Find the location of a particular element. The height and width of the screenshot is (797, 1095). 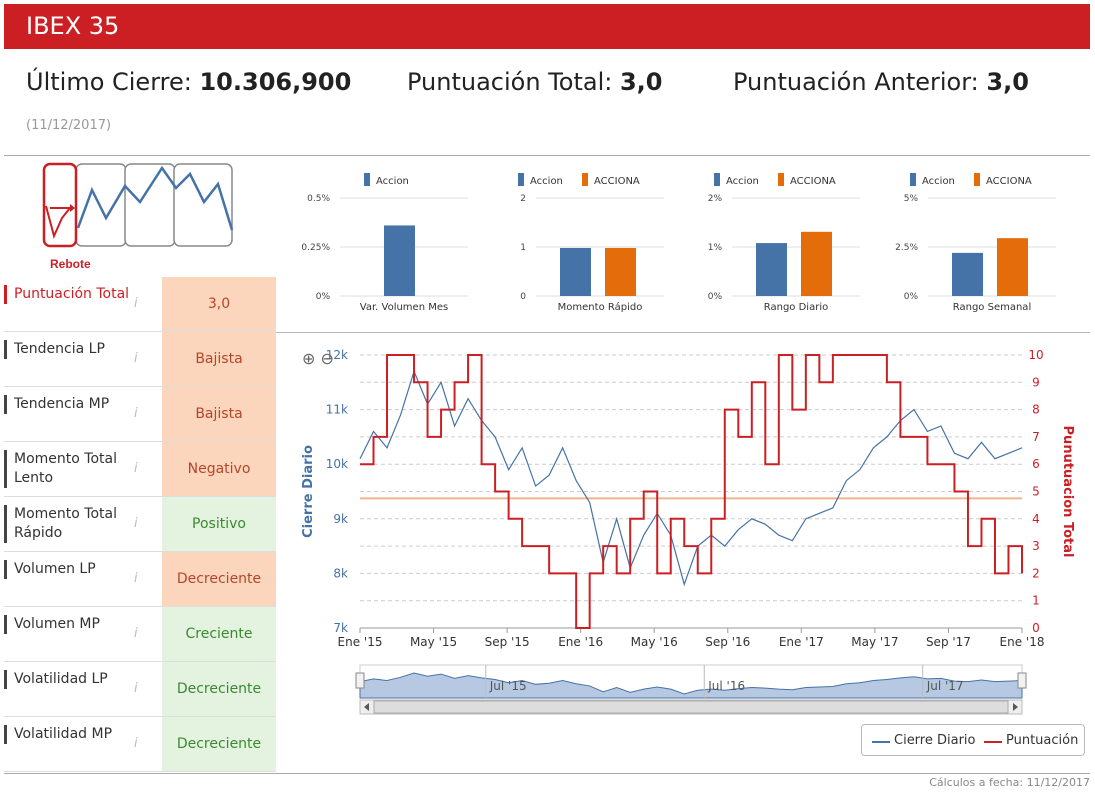

indicator-row: Volatilidad LP i Decreciente is located at coordinates (140, 689).